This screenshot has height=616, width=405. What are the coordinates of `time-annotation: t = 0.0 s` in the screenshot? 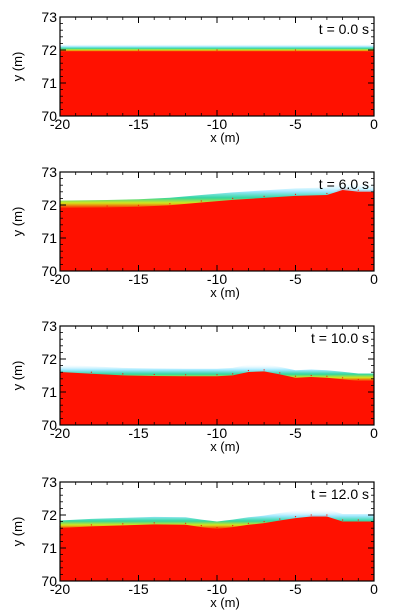 It's located at (344, 29).